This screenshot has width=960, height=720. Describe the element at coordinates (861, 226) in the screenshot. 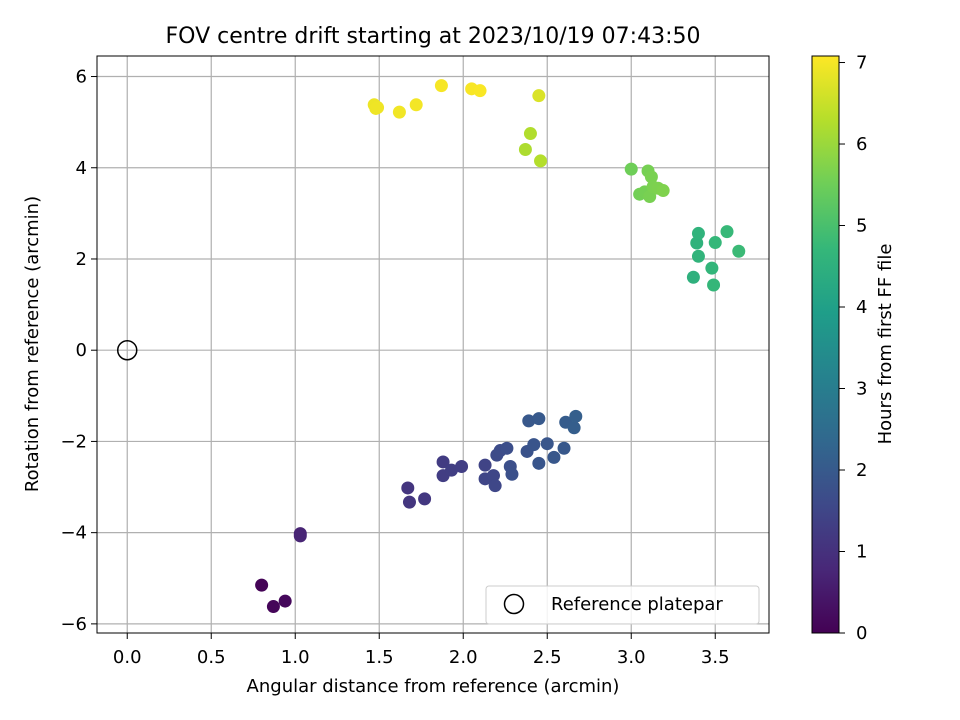

I see `colorbar-tick-label: 5` at that location.